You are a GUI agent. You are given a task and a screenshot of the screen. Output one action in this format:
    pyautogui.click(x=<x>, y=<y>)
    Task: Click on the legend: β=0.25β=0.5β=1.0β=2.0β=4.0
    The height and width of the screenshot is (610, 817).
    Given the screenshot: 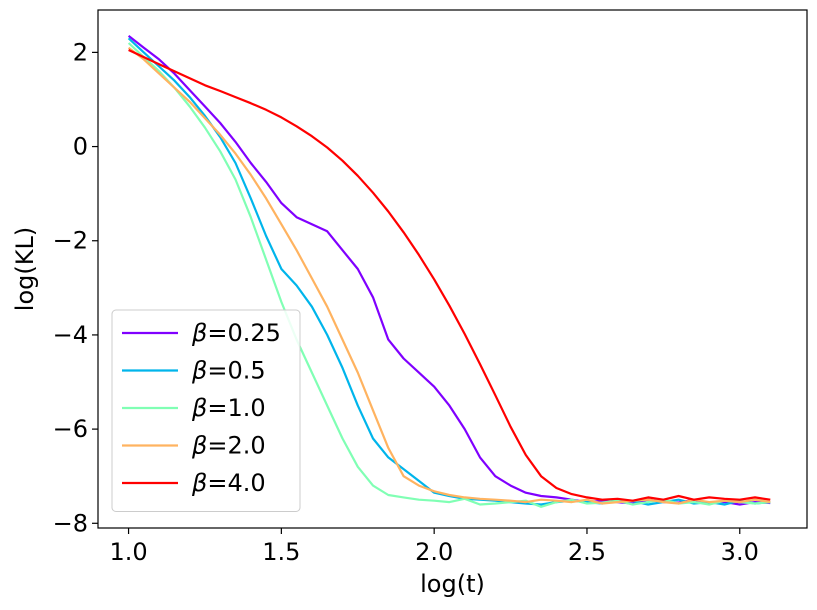 What is the action you would take?
    pyautogui.click(x=206, y=410)
    